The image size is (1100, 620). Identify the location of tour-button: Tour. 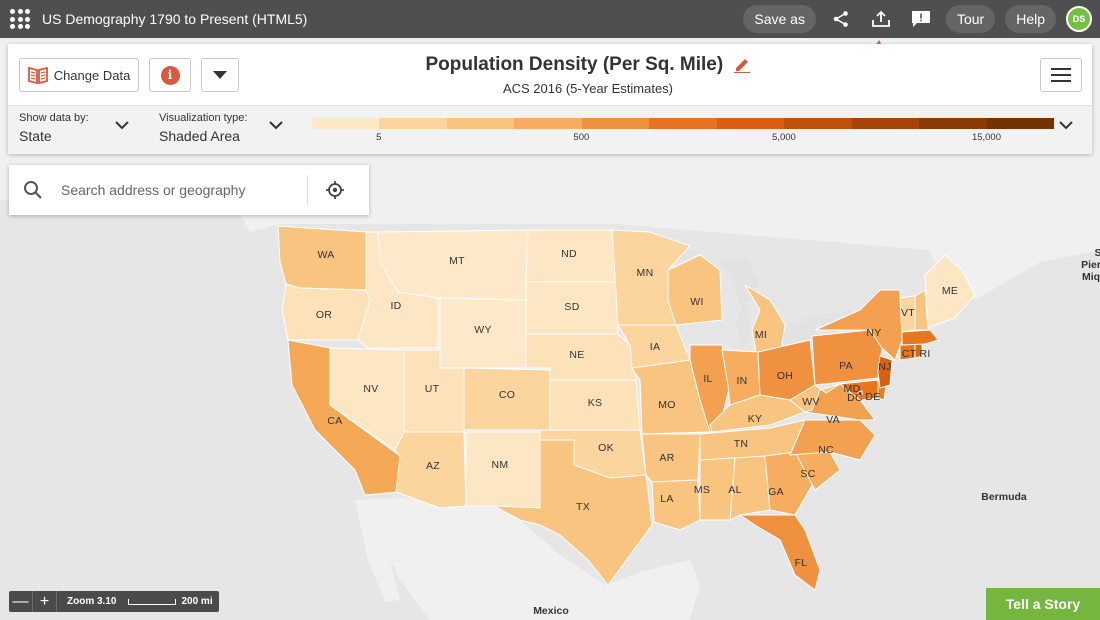
(970, 19).